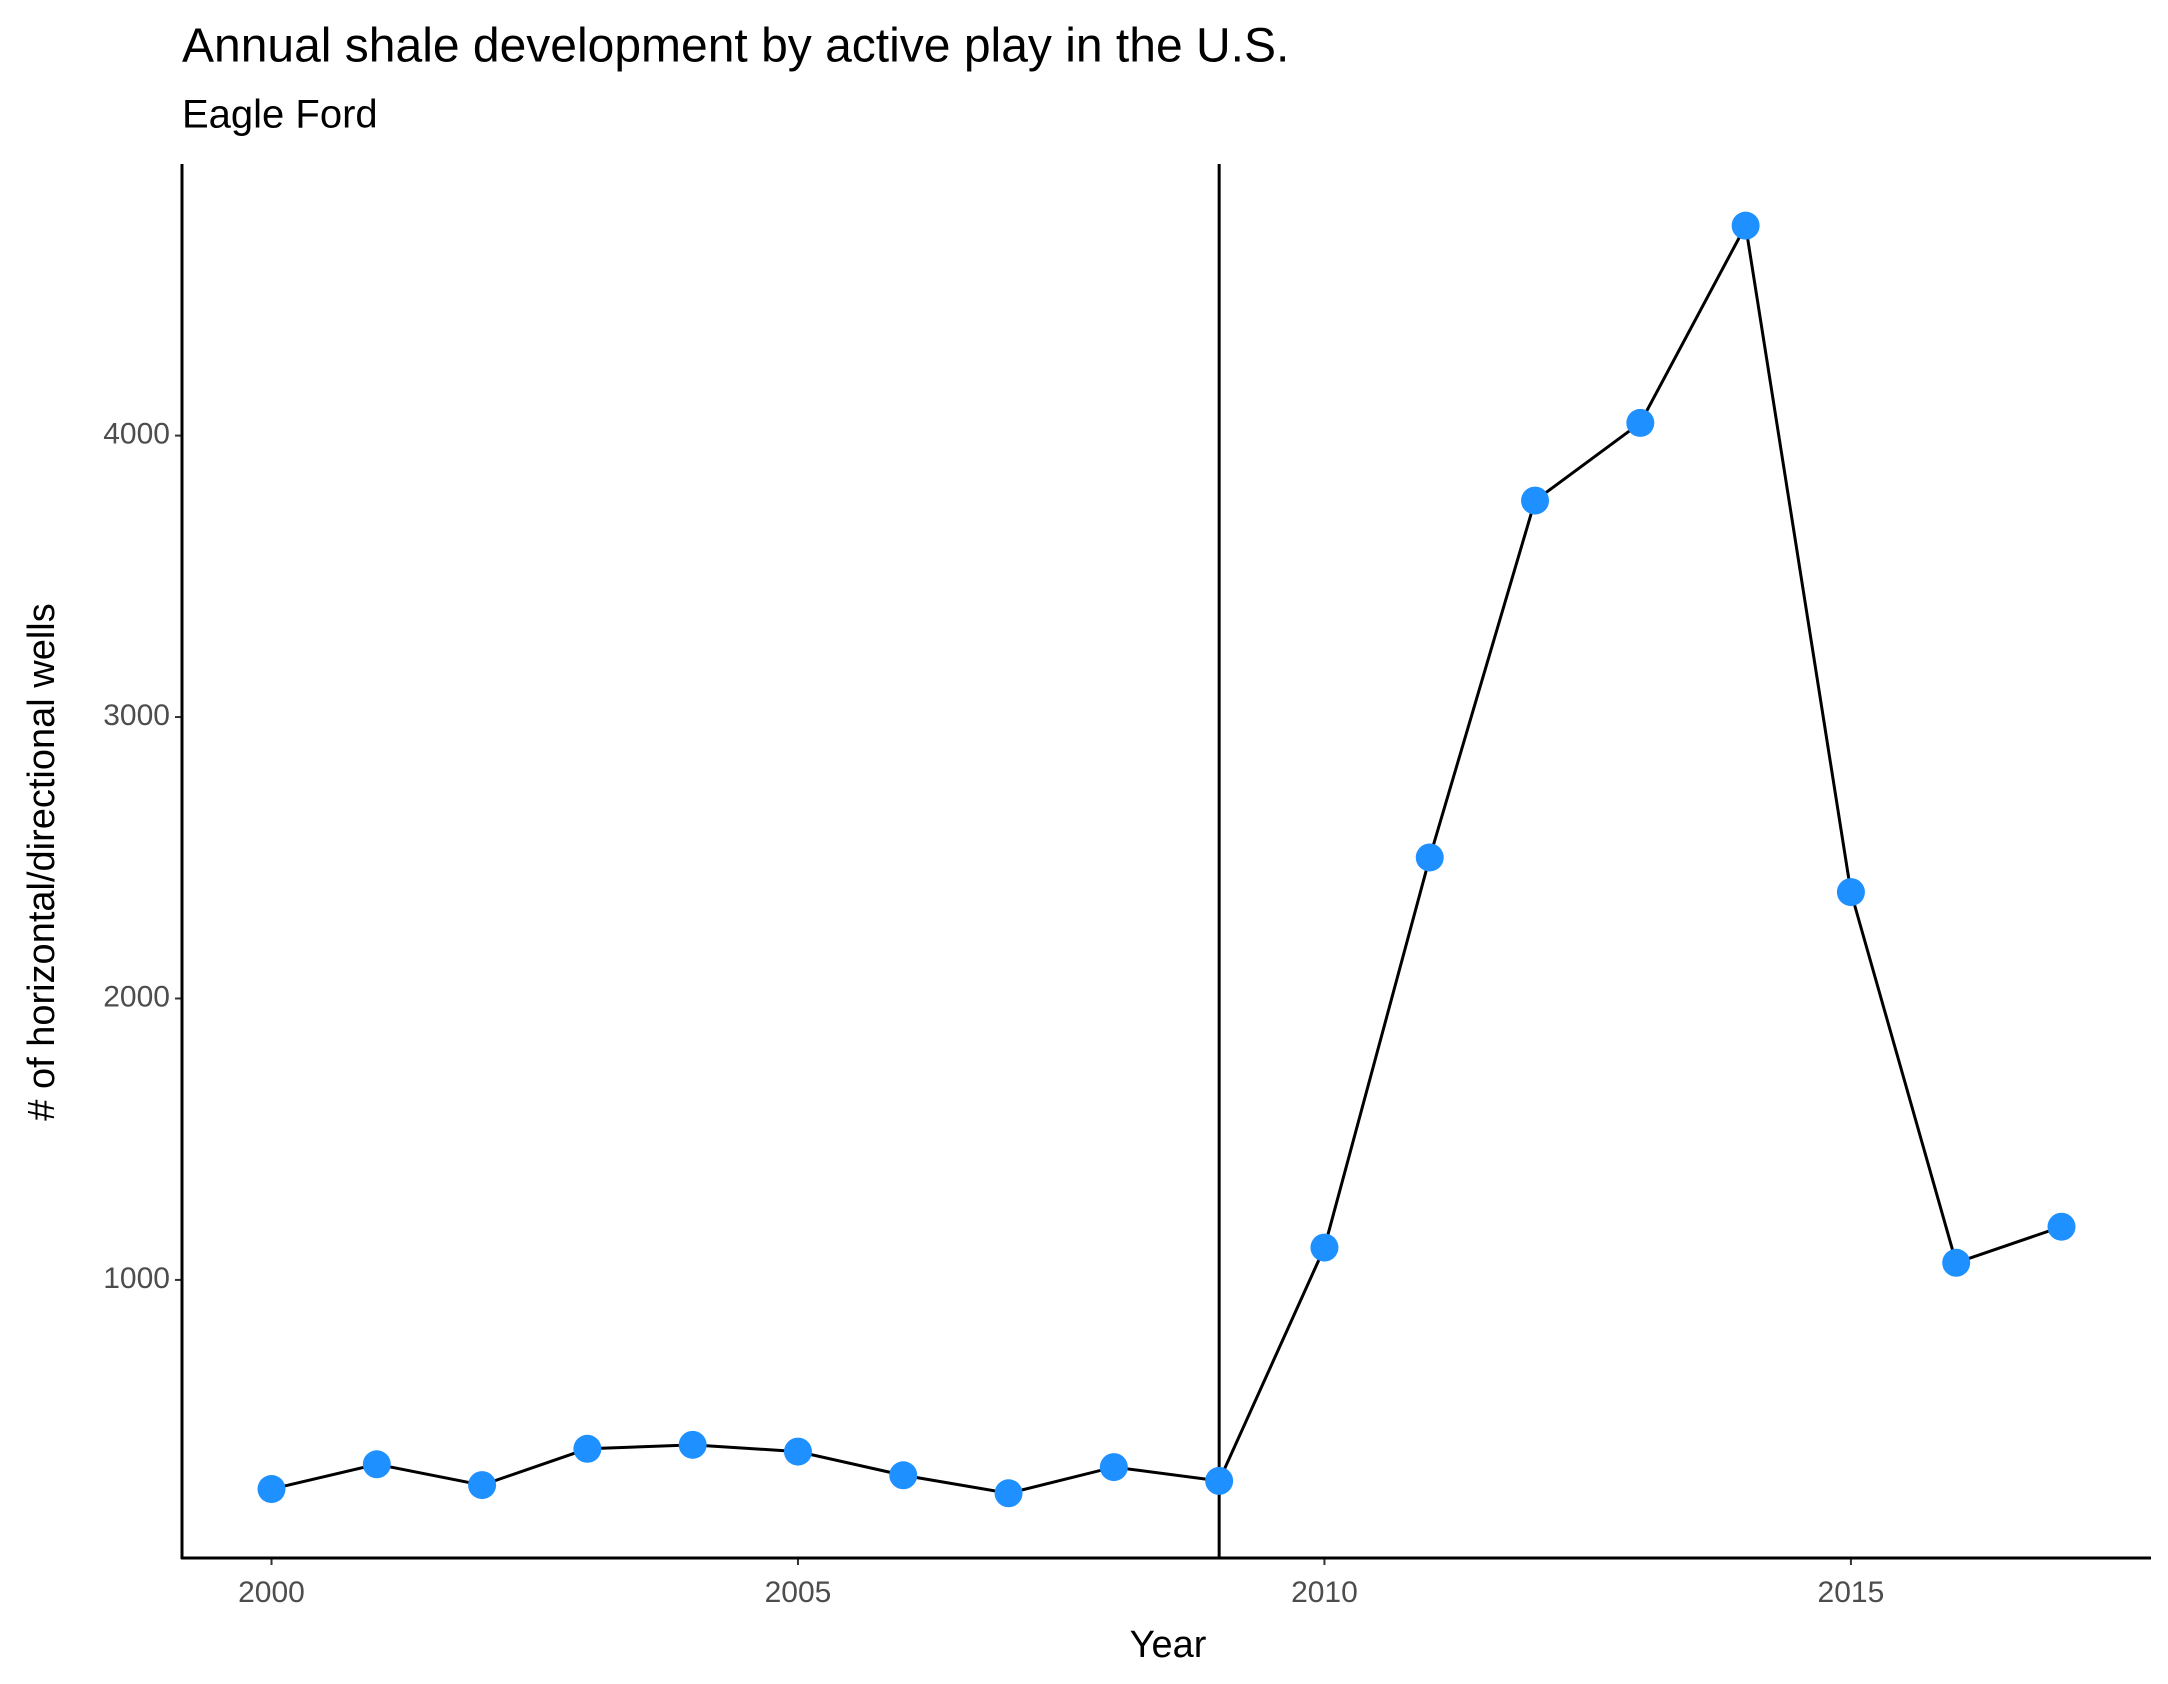 The width and height of the screenshot is (2168, 1684). I want to click on x-tick-label: 2015, so click(1851, 1592).